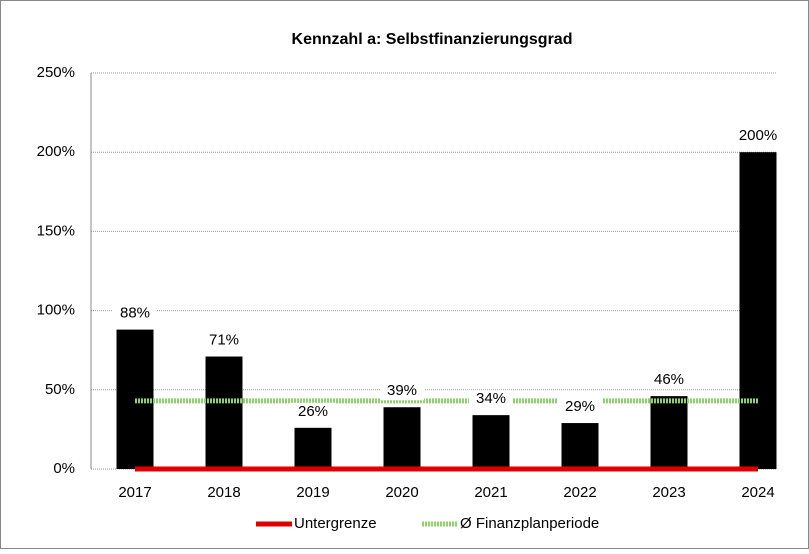 The height and width of the screenshot is (554, 809). I want to click on value-label: 71%, so click(224, 340).